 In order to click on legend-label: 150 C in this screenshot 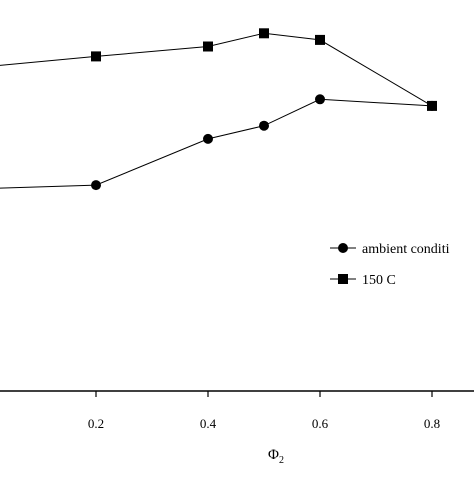, I will do `click(379, 280)`.